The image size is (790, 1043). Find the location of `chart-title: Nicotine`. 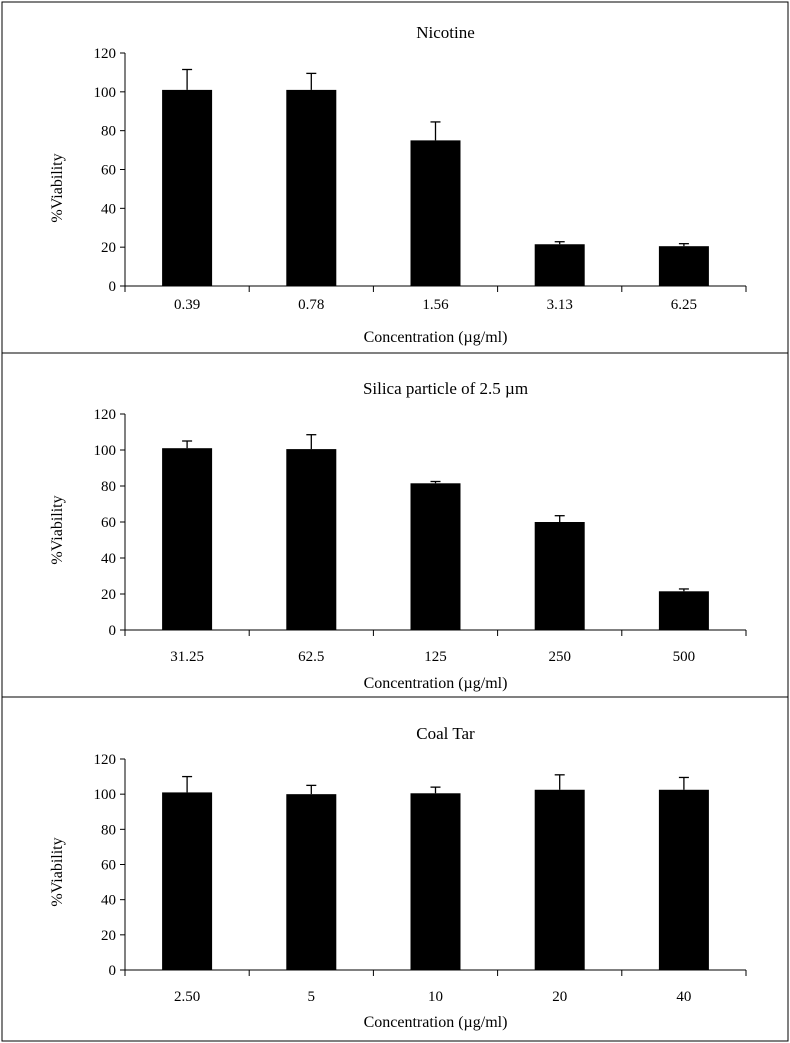

chart-title: Nicotine is located at coordinates (445, 32).